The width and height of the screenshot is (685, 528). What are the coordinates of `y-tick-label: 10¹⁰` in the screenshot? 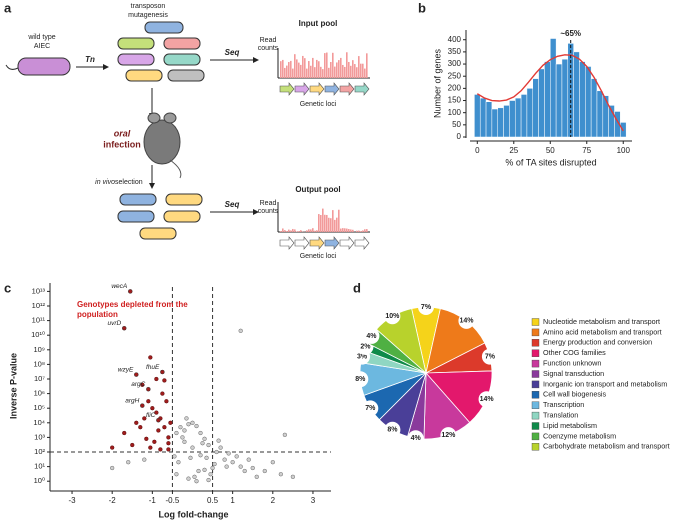 It's located at (38, 334).